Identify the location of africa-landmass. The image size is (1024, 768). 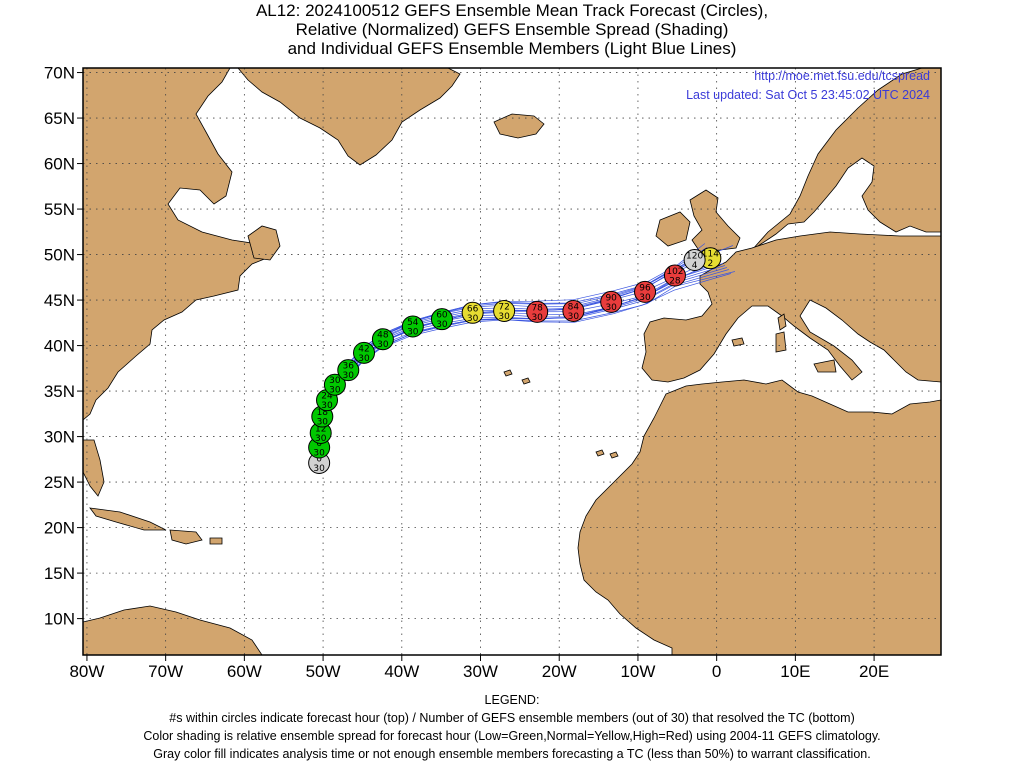
(759, 517).